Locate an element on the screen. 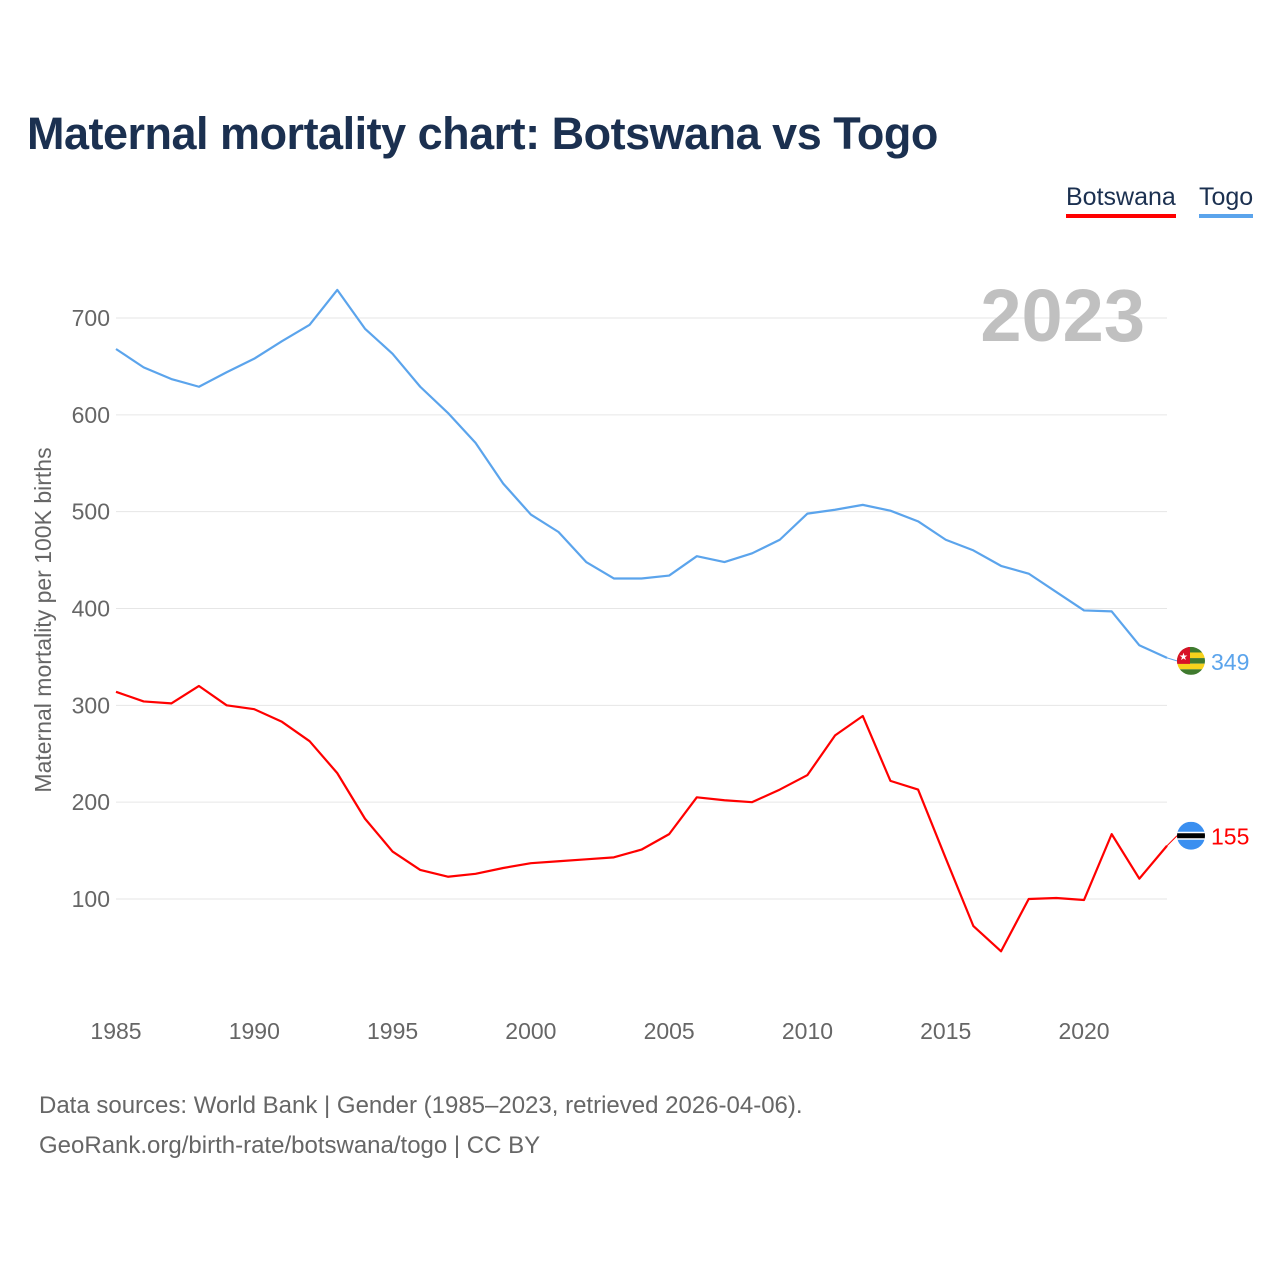 Image resolution: width=1280 pixels, height=1280 pixels. end-value-label: 349 is located at coordinates (1230, 662).